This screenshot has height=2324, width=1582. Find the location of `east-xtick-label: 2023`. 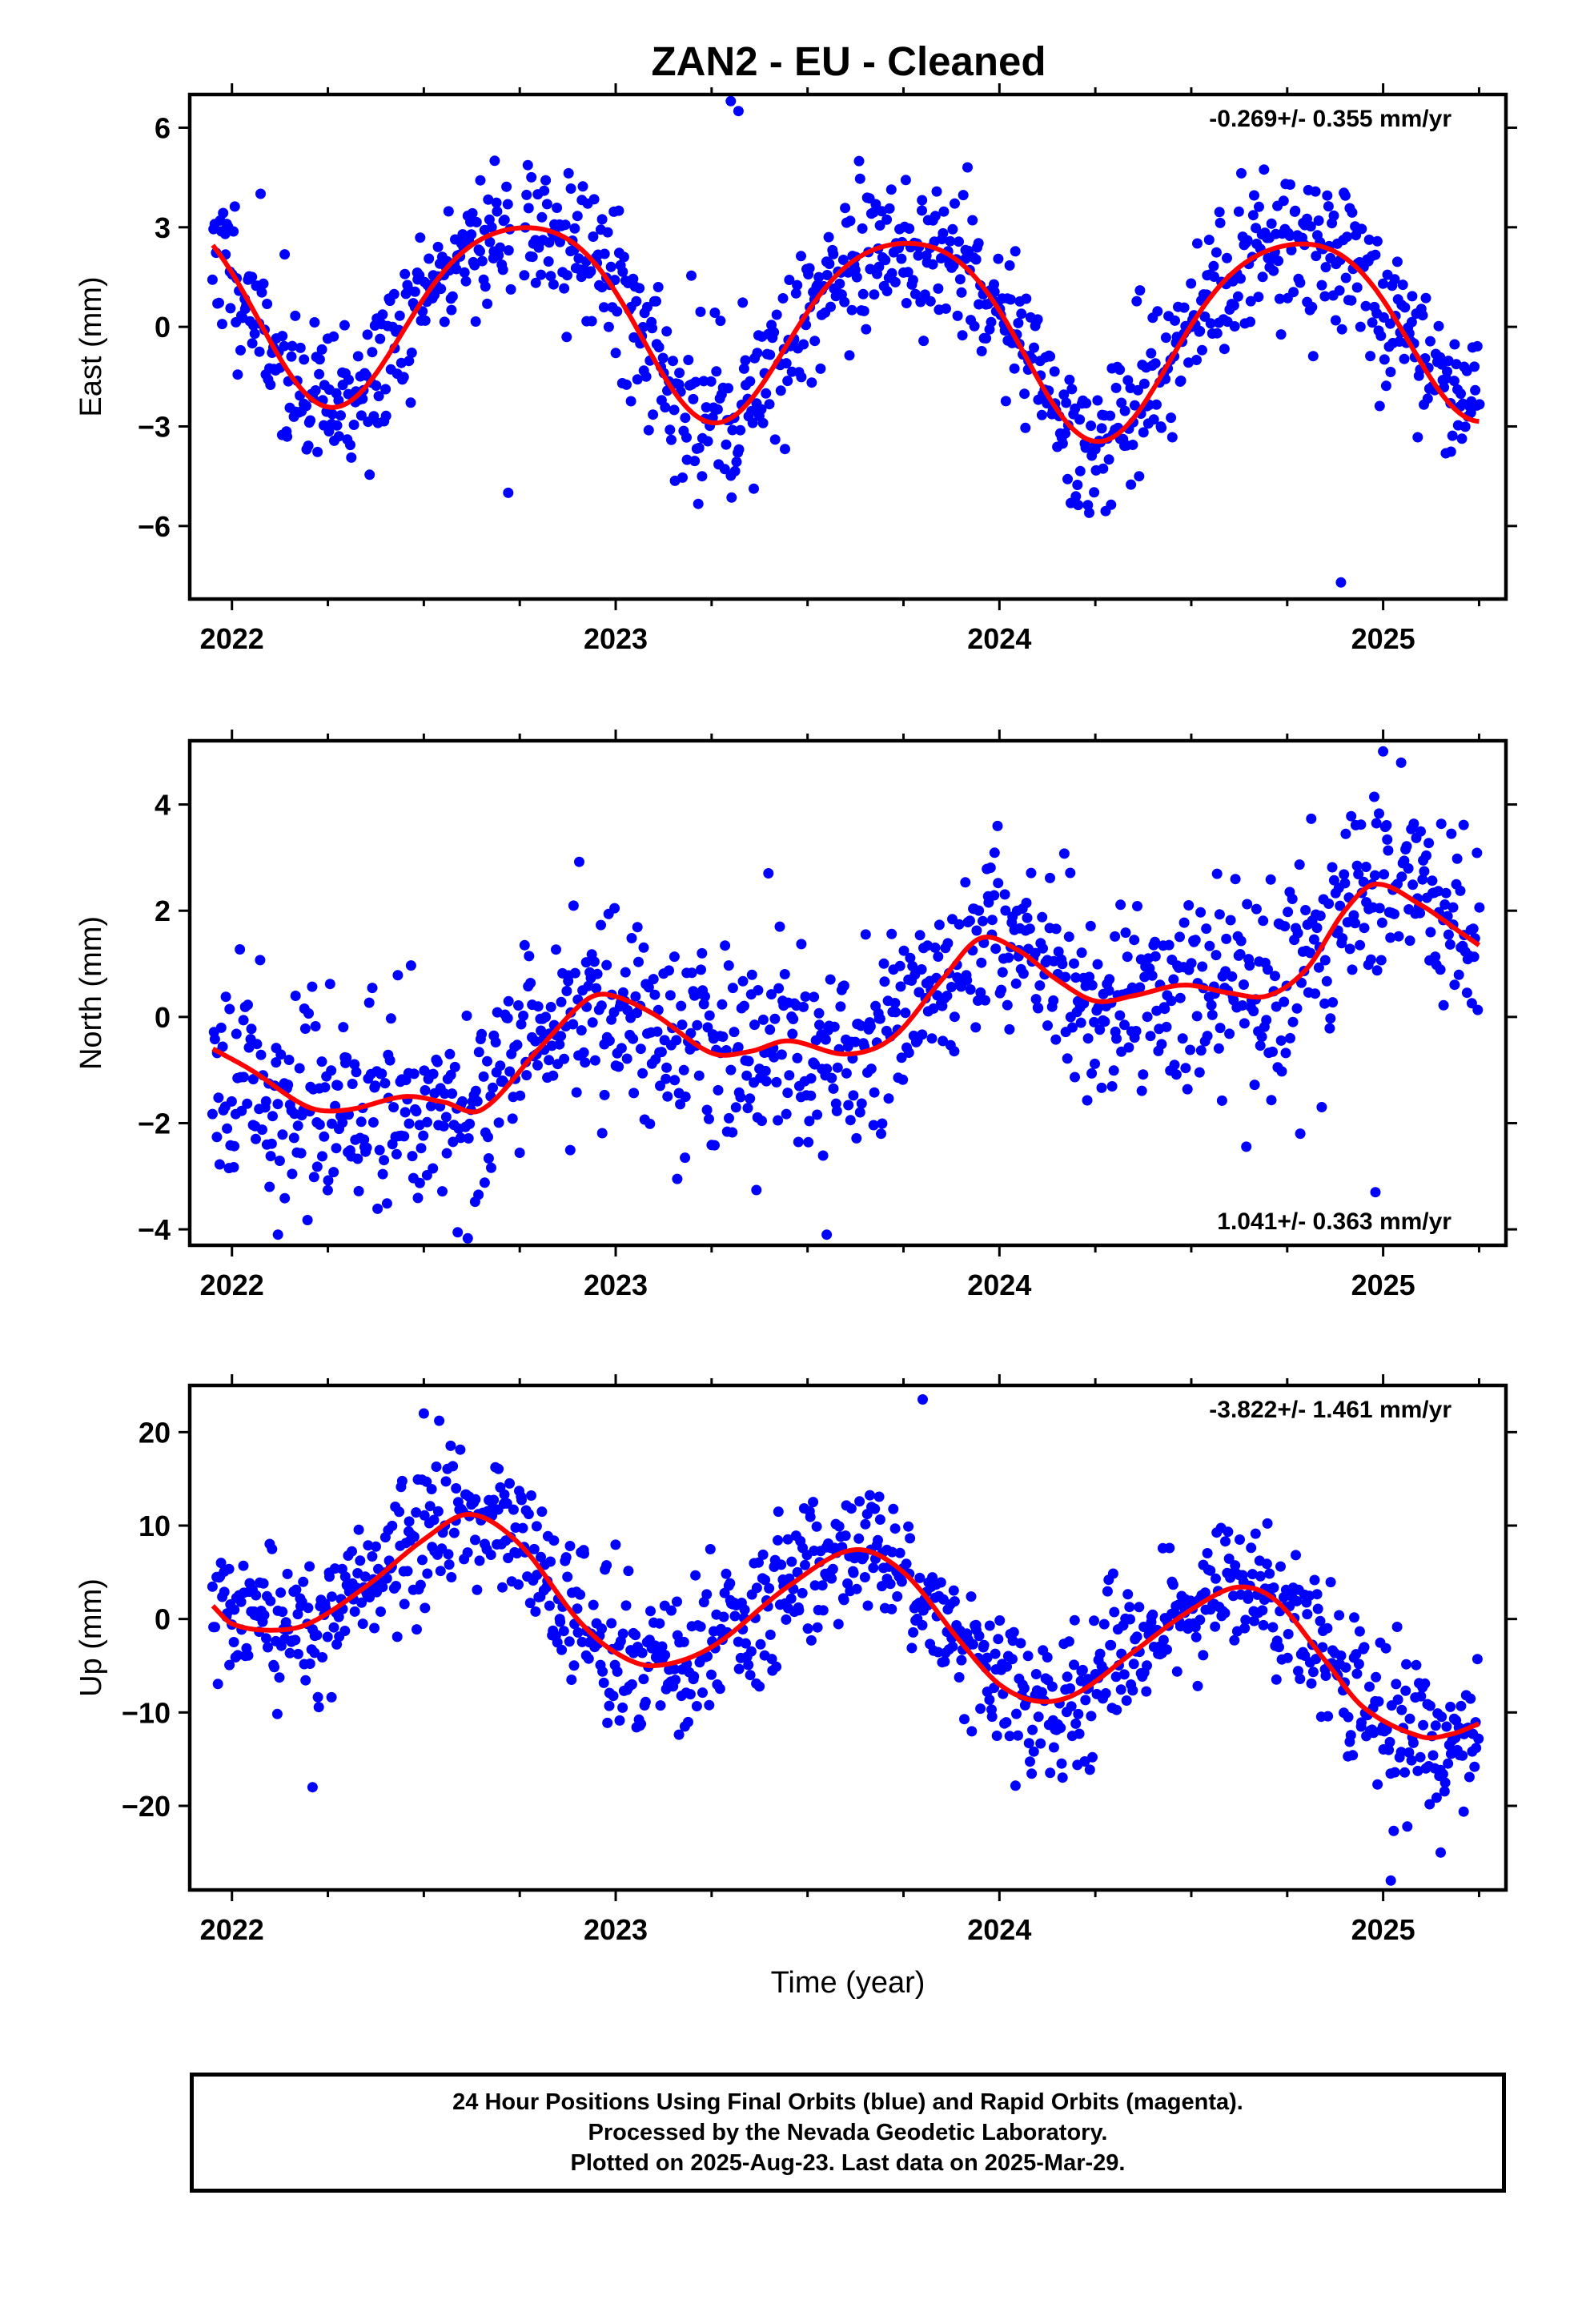

east-xtick-label: 2023 is located at coordinates (616, 638).